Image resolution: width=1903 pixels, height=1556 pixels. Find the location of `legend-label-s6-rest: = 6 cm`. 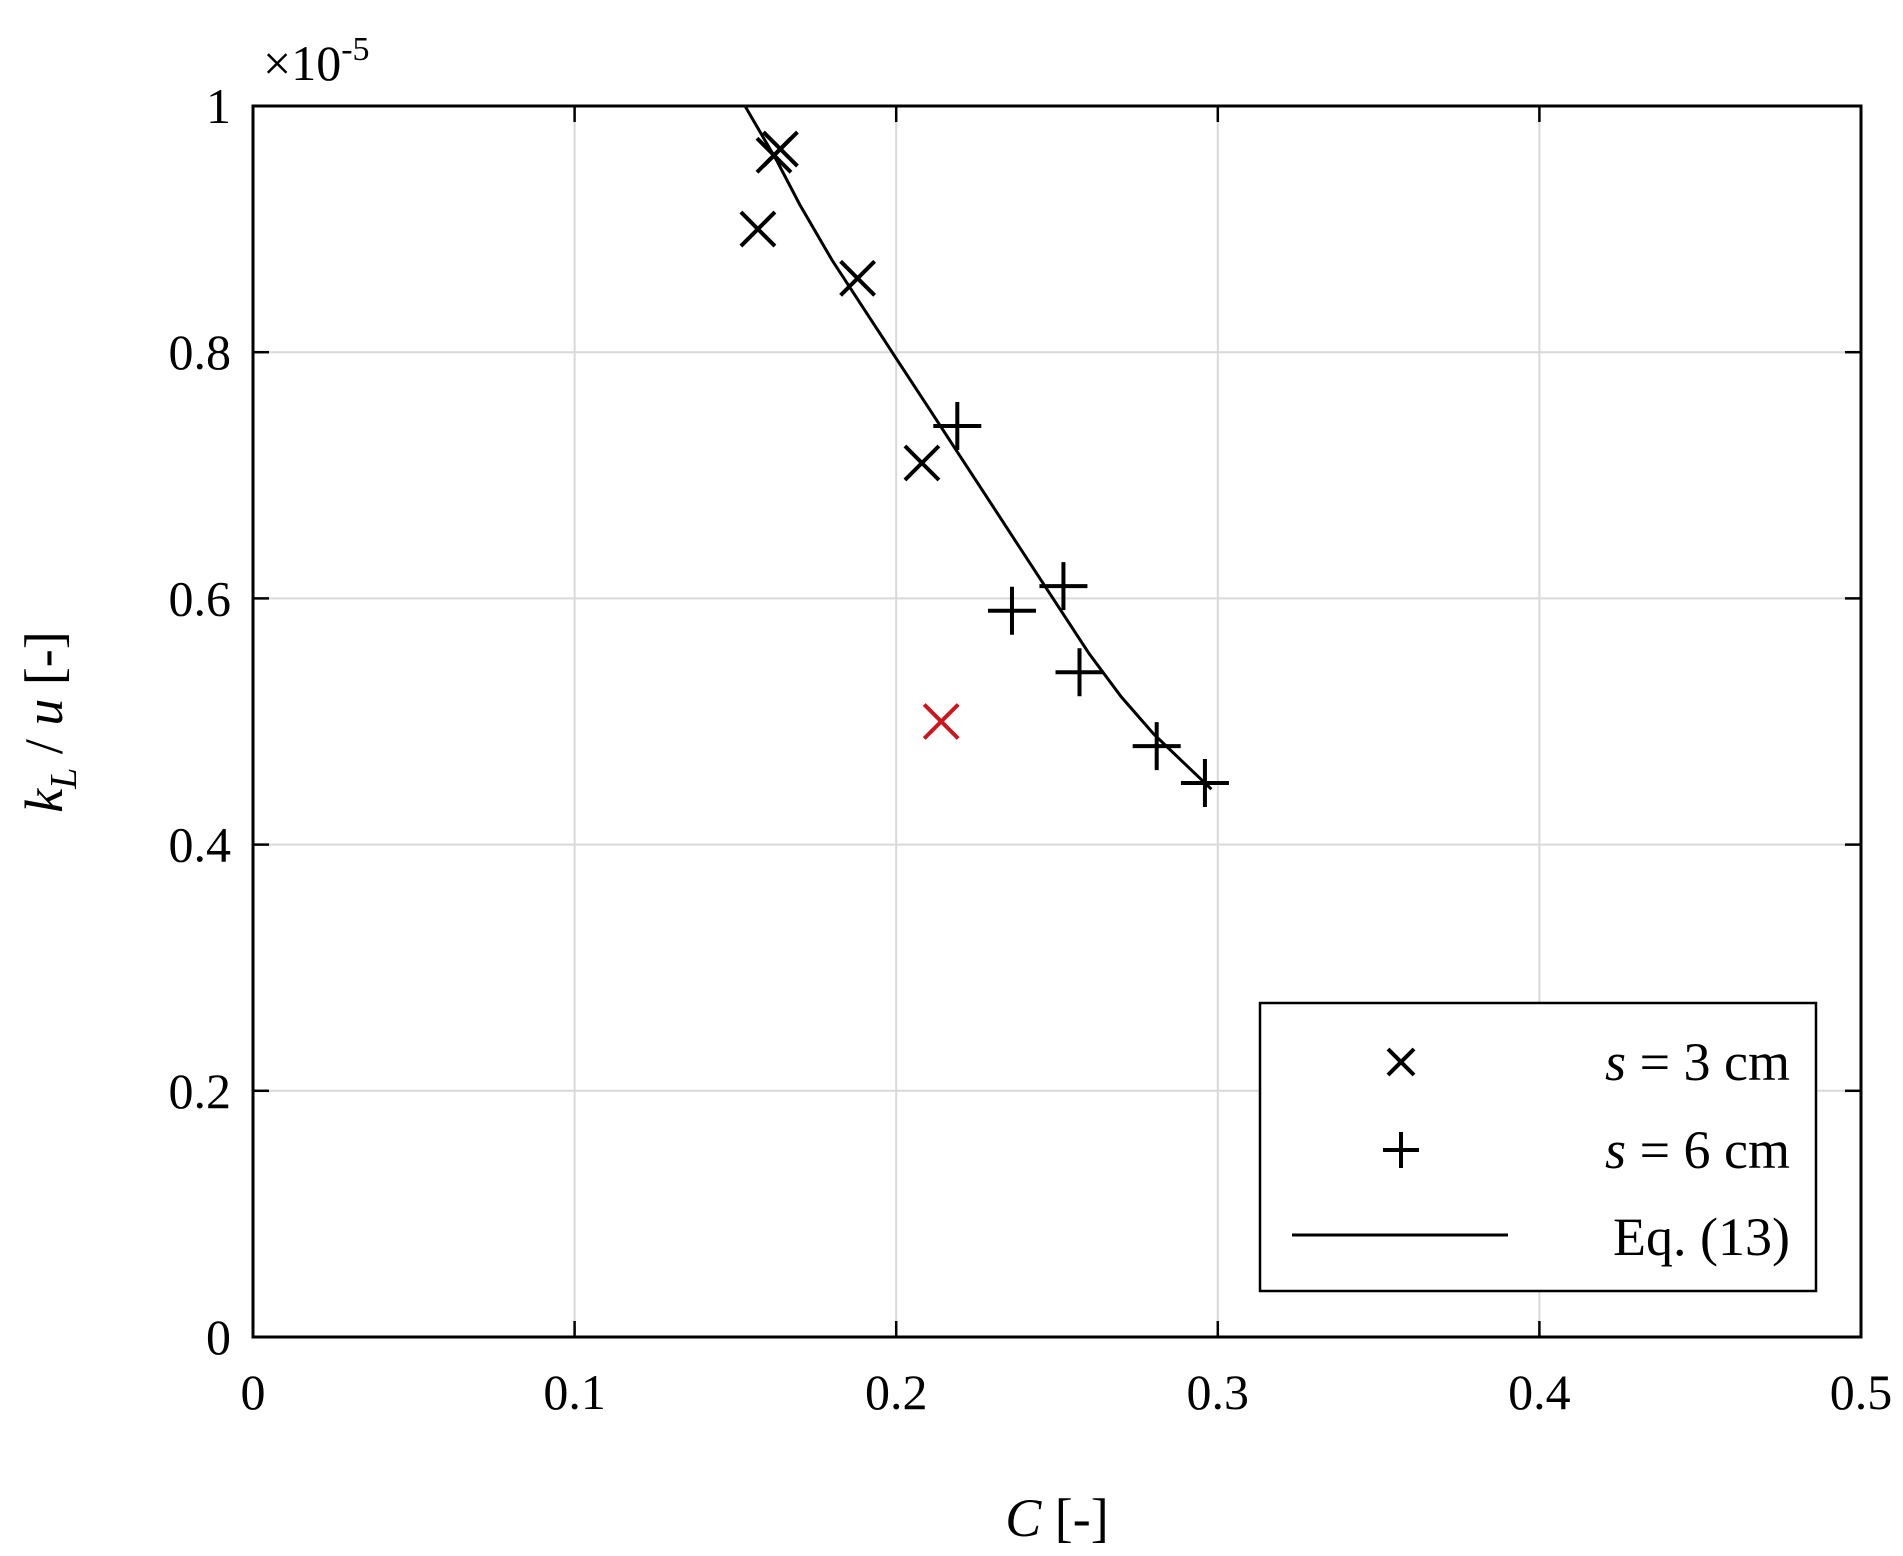

legend-label-s6-rest: = 6 cm is located at coordinates (1708, 1150).